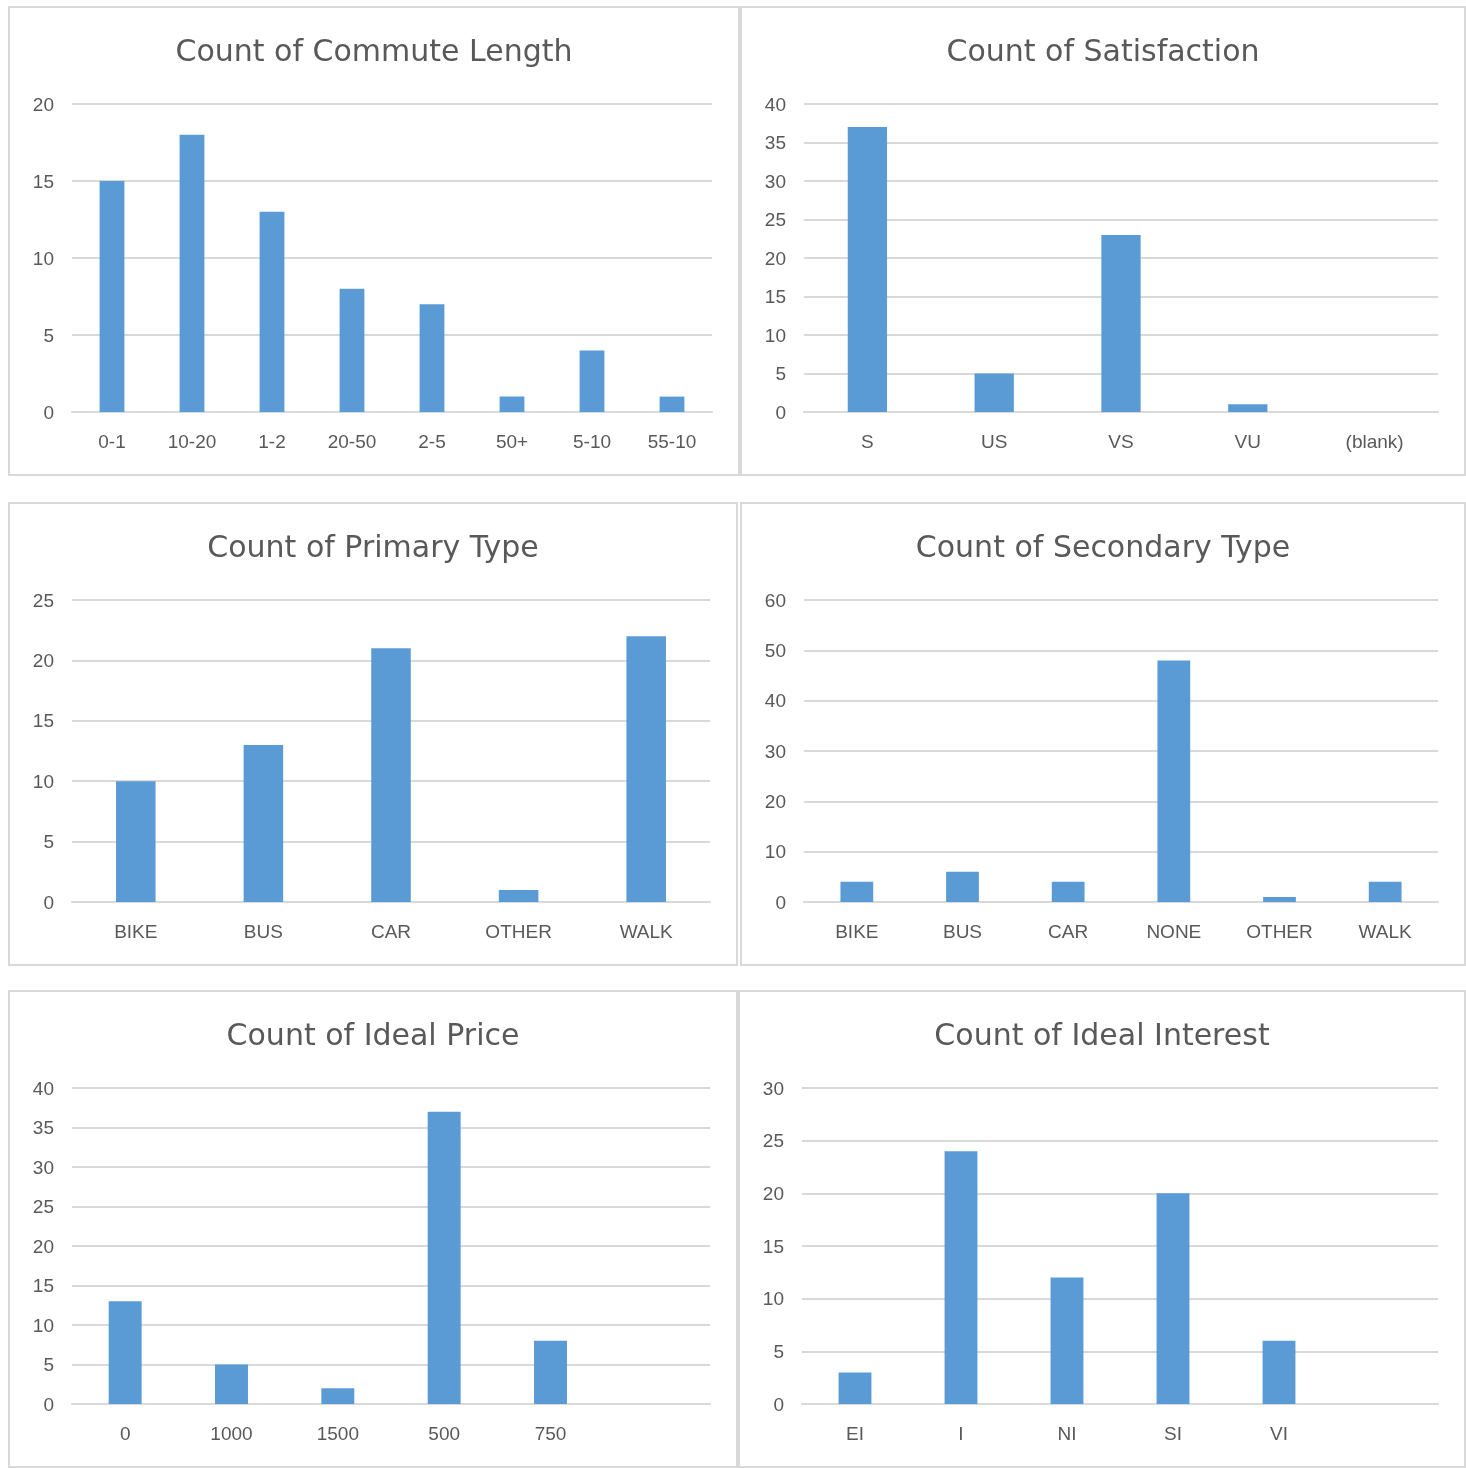 This screenshot has height=1468, width=1466. Describe the element at coordinates (272, 441) in the screenshot. I see `x-tick-label: 1-2` at that location.